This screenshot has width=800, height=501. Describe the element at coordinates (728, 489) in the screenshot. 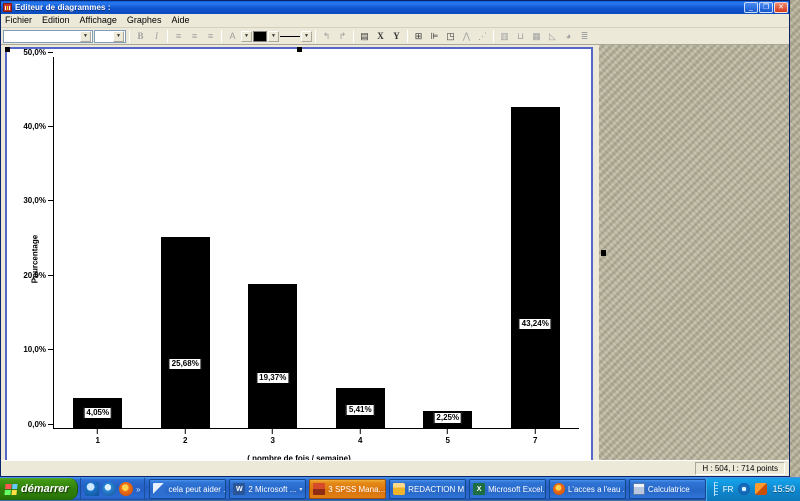

I see `language-indicator: FR` at that location.